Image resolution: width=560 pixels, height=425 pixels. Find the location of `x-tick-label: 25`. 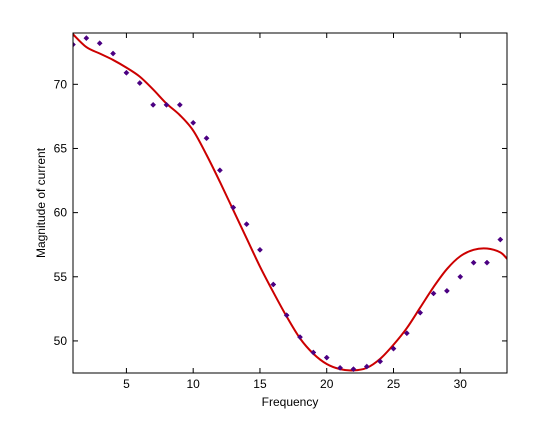

x-tick-label: 25 is located at coordinates (394, 384).